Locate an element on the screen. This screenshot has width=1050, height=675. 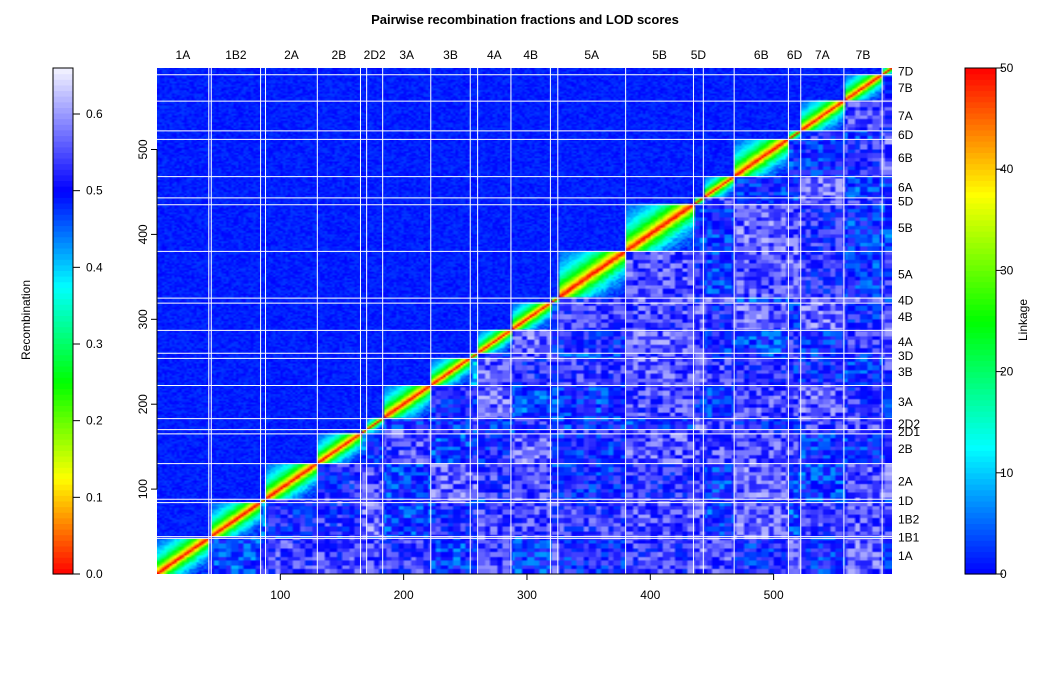
chromosome-label-right: 5B is located at coordinates (905, 228).